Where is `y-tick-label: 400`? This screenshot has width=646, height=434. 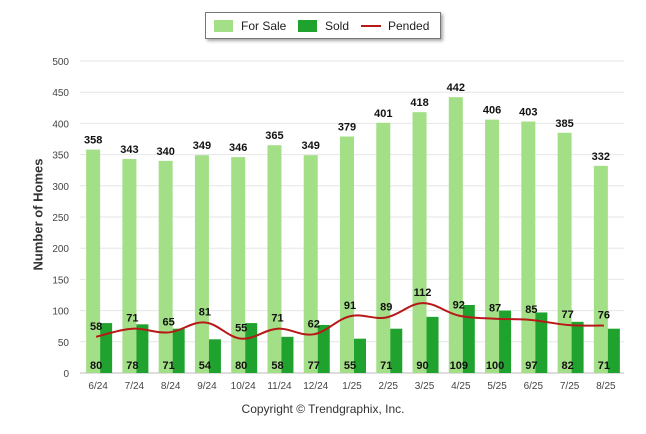
y-tick-label: 400 is located at coordinates (60, 124).